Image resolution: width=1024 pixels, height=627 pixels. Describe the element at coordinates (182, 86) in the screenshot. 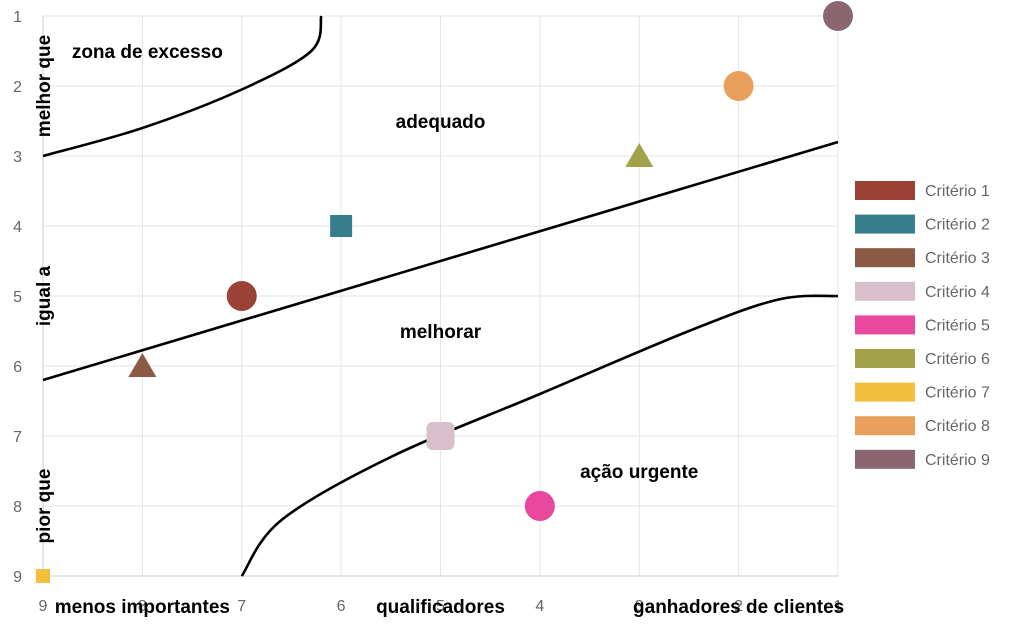

I see `excess-curve` at that location.